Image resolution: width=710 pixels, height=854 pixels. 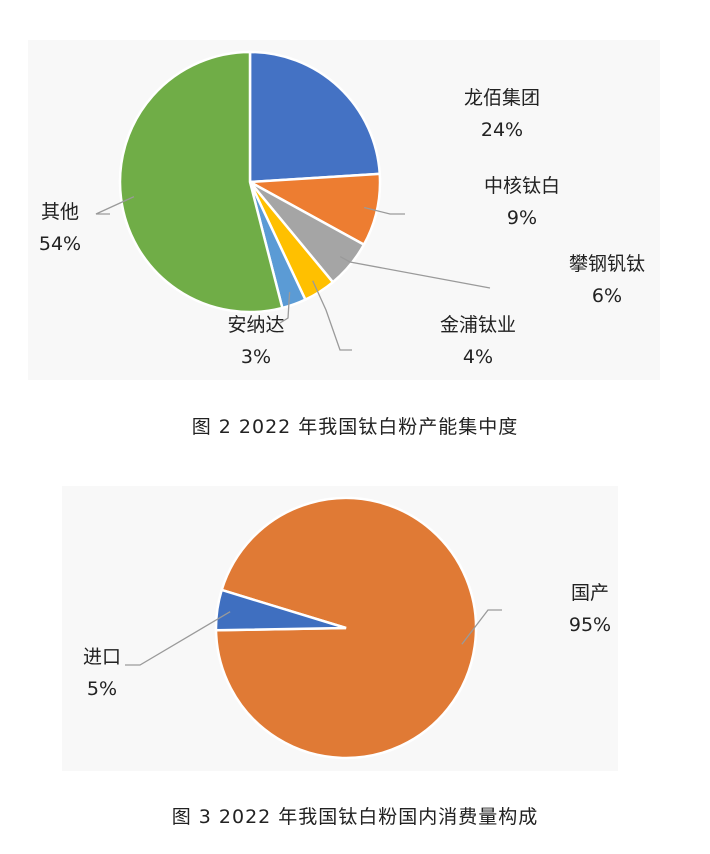 I want to click on figure-caption: 图 3 2022 年我国钛白粉国内消费量构成, so click(x=355, y=817).